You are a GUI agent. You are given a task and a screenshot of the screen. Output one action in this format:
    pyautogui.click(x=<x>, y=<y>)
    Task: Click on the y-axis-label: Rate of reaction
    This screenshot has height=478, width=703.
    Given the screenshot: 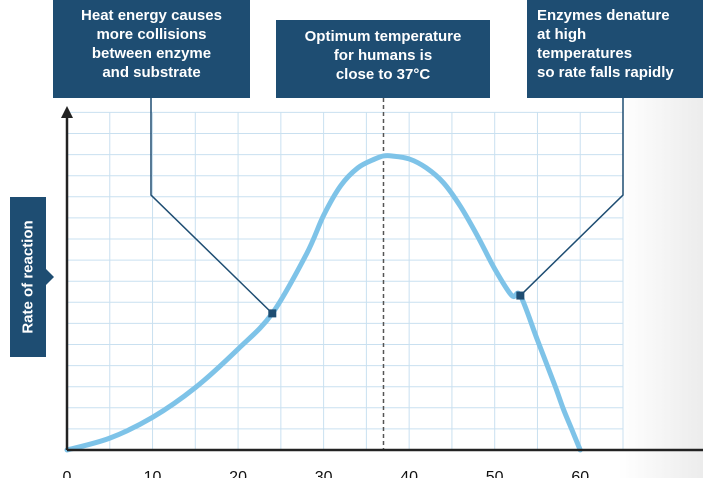 What is the action you would take?
    pyautogui.click(x=28, y=277)
    